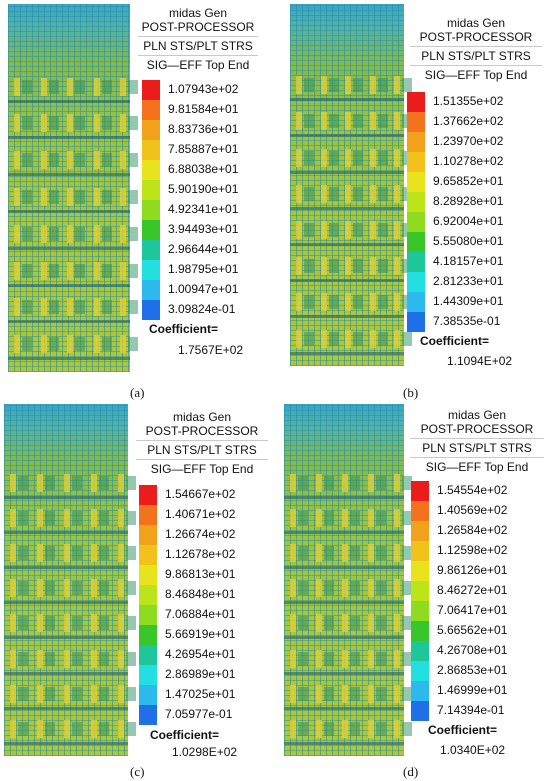 This screenshot has height=781, width=550. What do you see at coordinates (468, 241) in the screenshot?
I see `legend-value-label: 5.55080e+01` at bounding box center [468, 241].